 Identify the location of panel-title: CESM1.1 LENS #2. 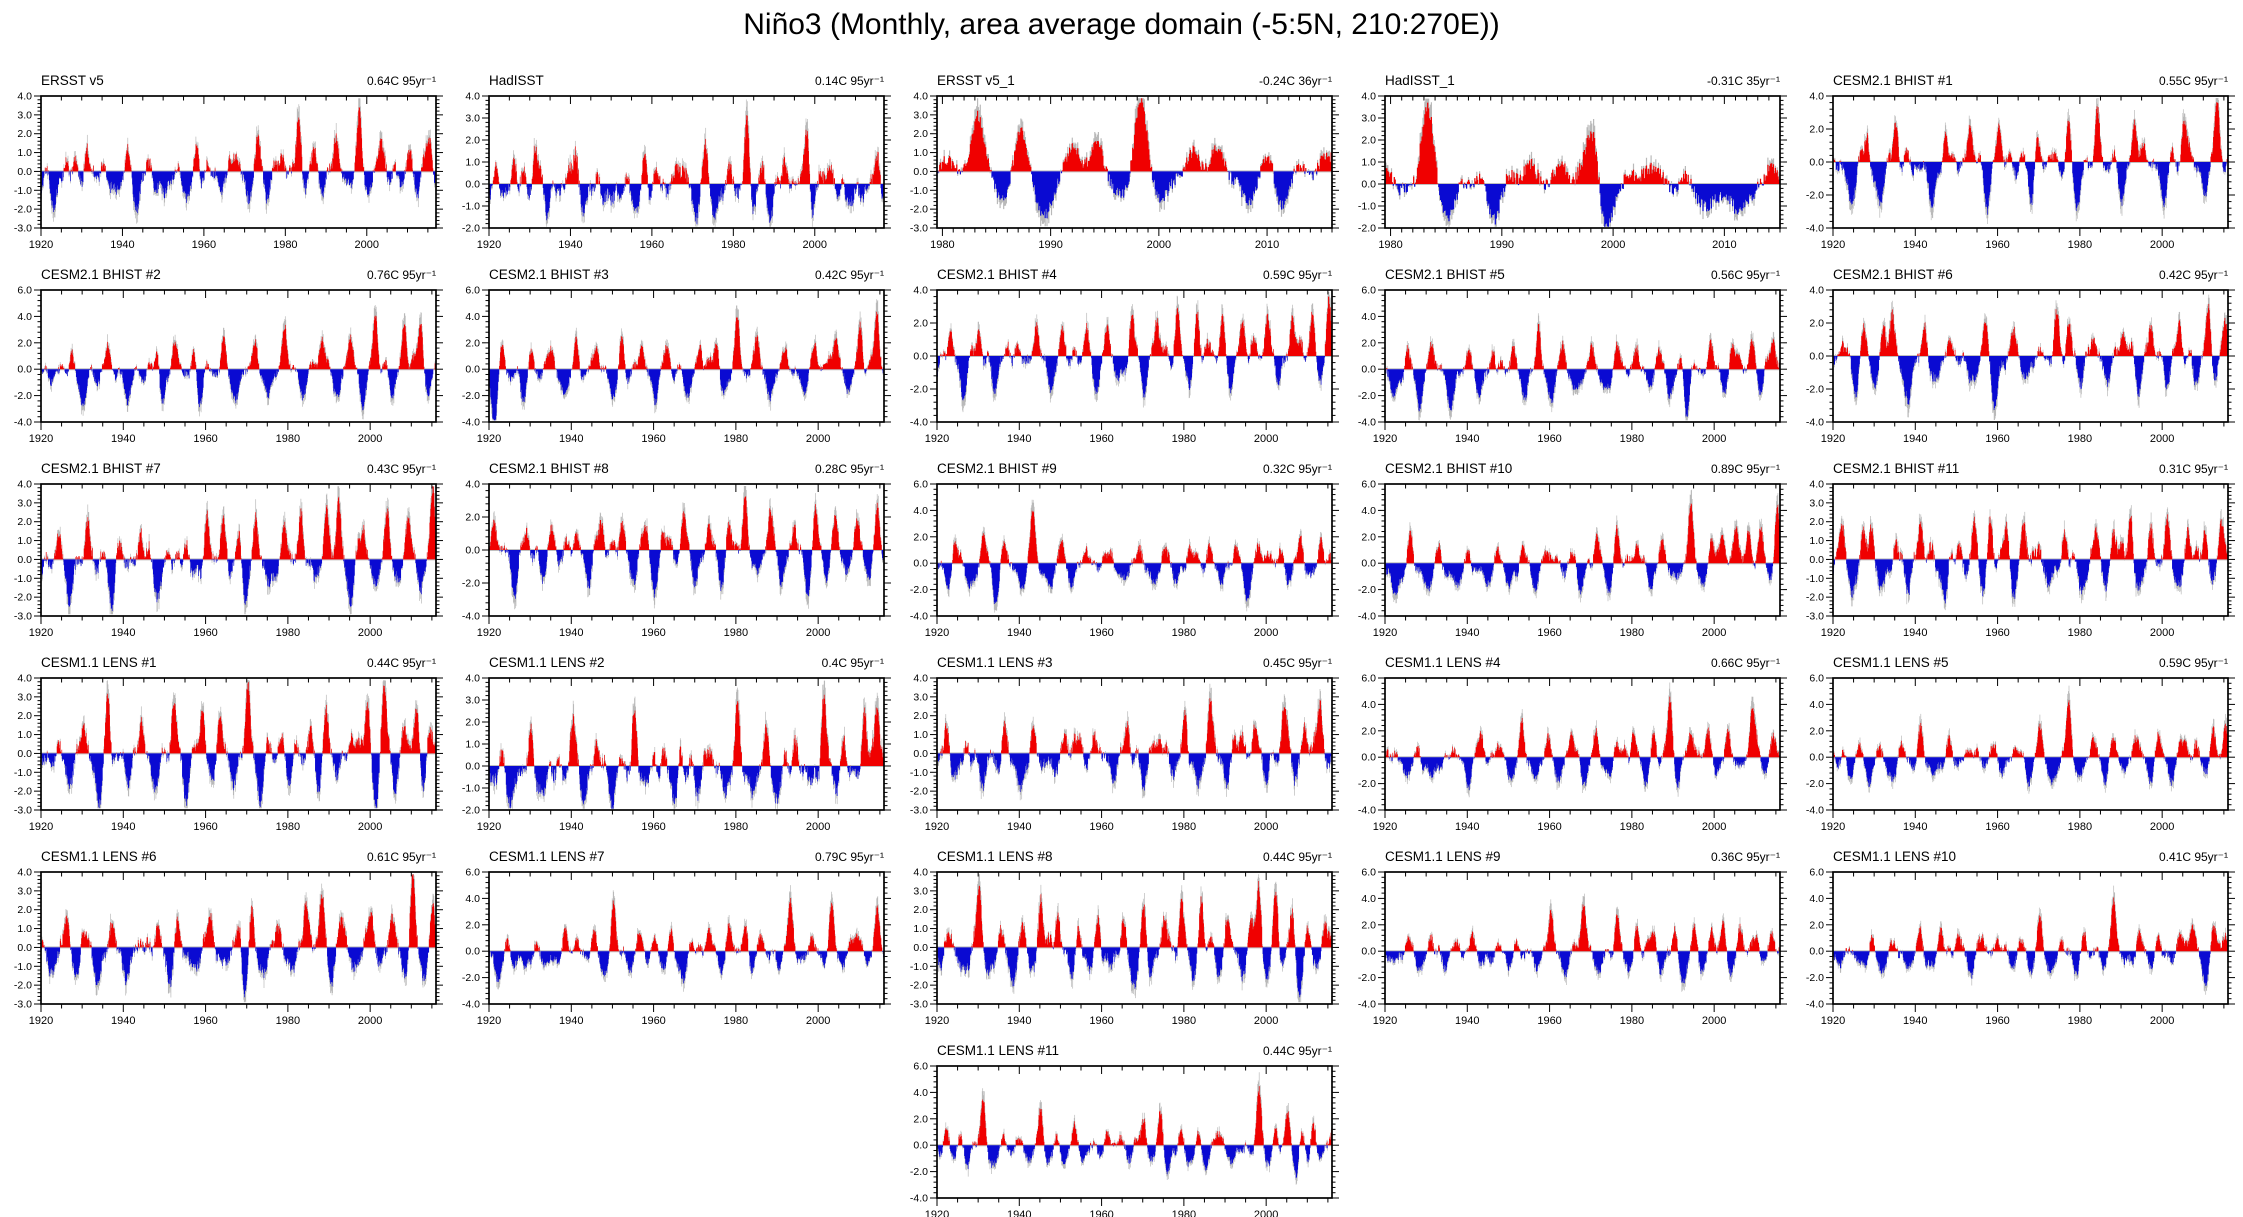
(547, 662).